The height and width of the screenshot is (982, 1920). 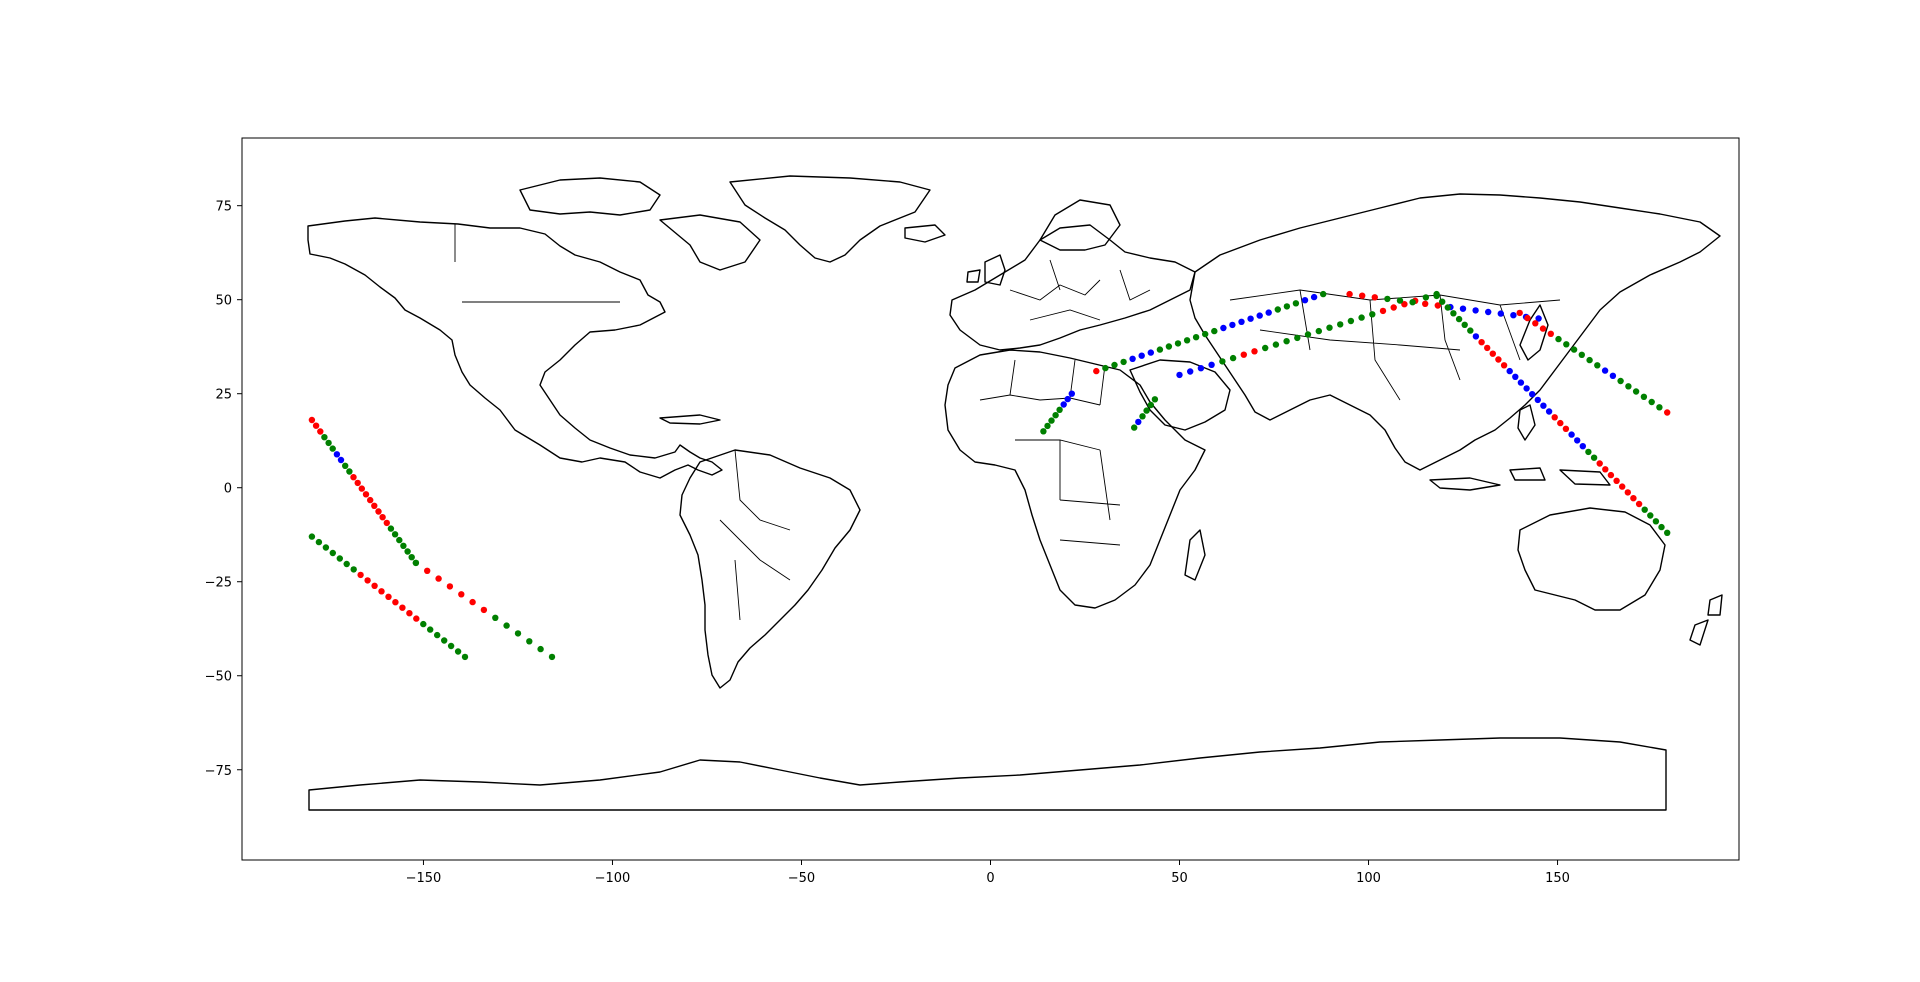 I want to click on arabian-peninsula-outline, so click(x=1180, y=395).